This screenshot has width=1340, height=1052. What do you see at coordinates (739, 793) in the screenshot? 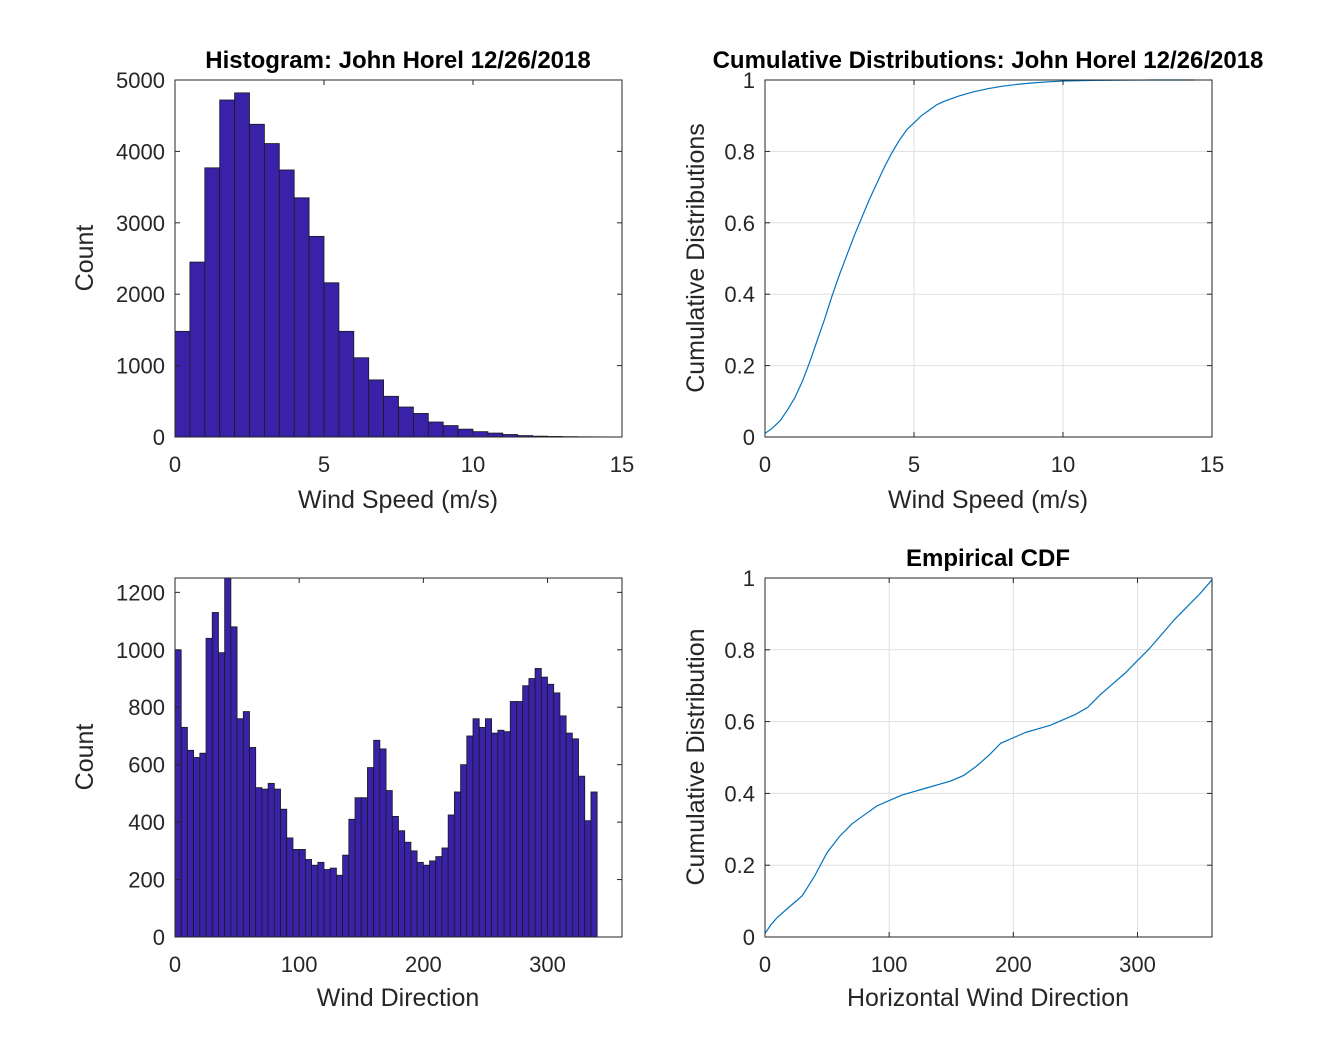
I see `wind-direction-cdf-y-tick-label: 0.4` at bounding box center [739, 793].